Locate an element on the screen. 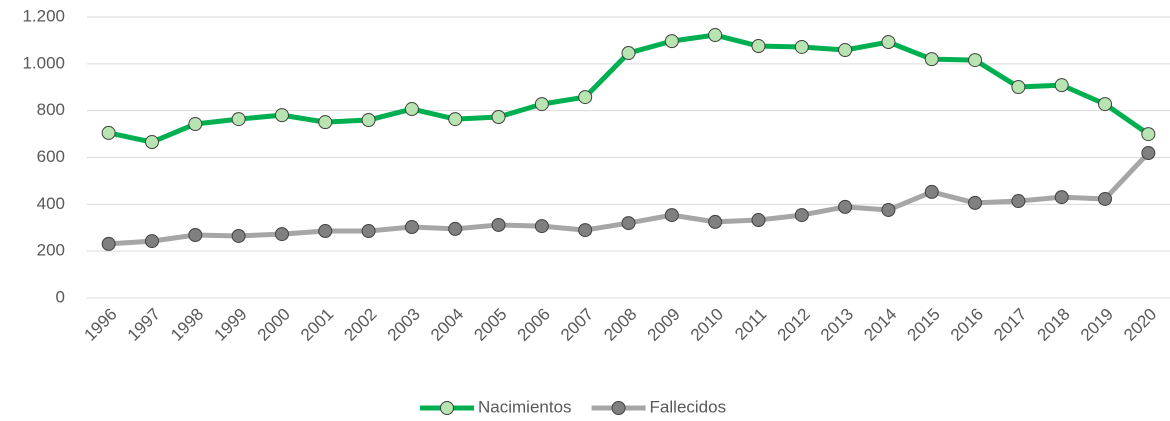 This screenshot has height=421, width=1170. y-tick-label: 600 is located at coordinates (51, 156).